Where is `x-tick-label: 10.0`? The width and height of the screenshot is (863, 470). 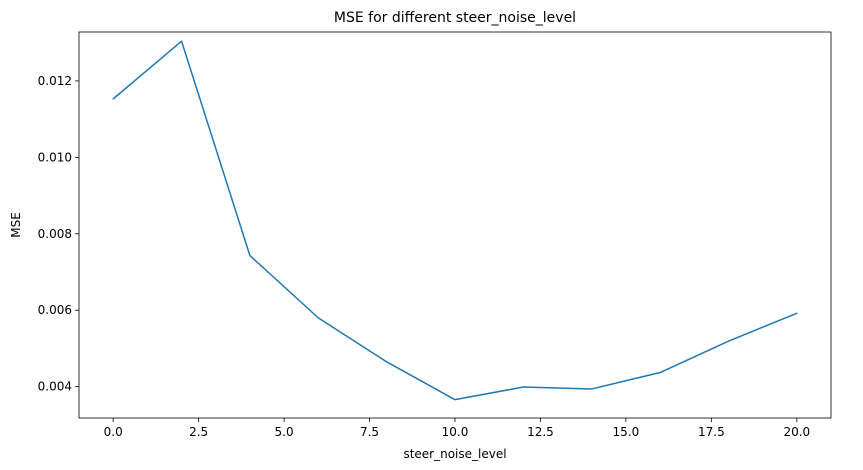 x-tick-label: 10.0 is located at coordinates (455, 432).